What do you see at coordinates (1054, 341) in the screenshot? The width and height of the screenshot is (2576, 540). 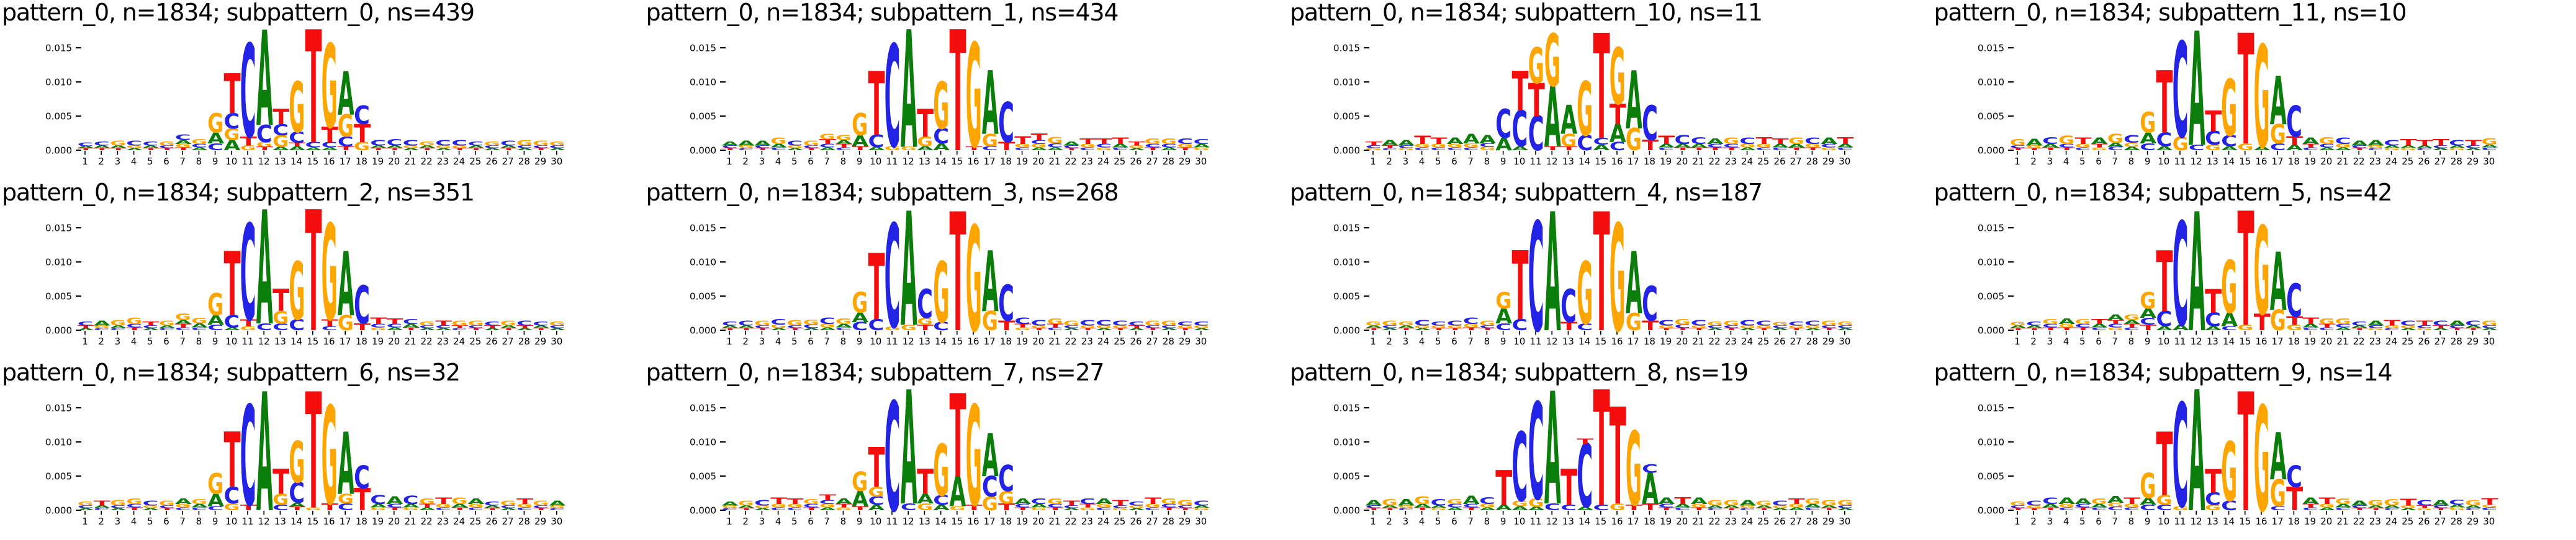 I see `x-tick-label: 21` at bounding box center [1054, 341].